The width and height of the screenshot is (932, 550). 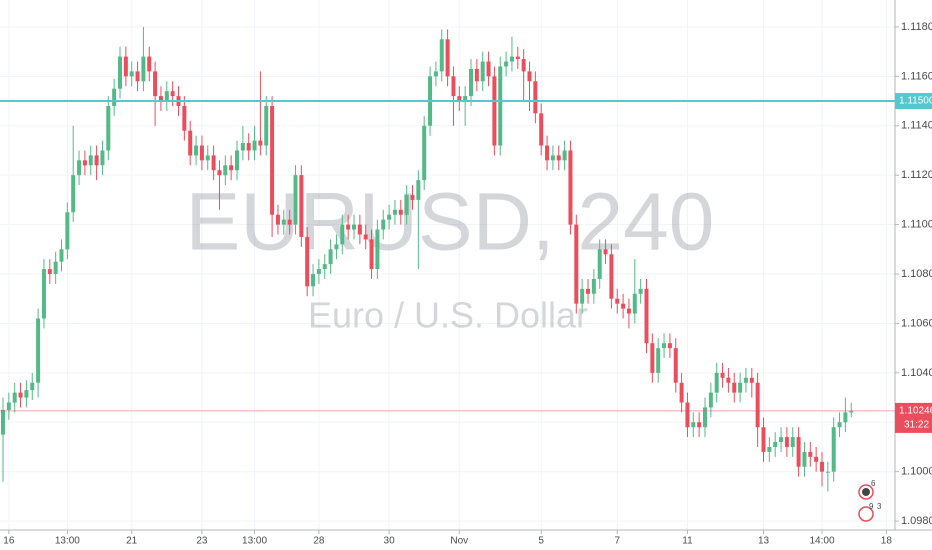 I want to click on y-tick-label: 1.11400, so click(x=916, y=126).